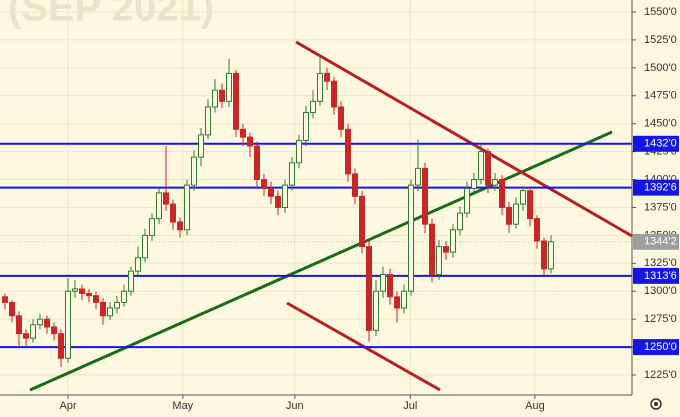 This screenshot has height=417, width=680. I want to click on last-price-label: 1344'2, so click(660, 242).